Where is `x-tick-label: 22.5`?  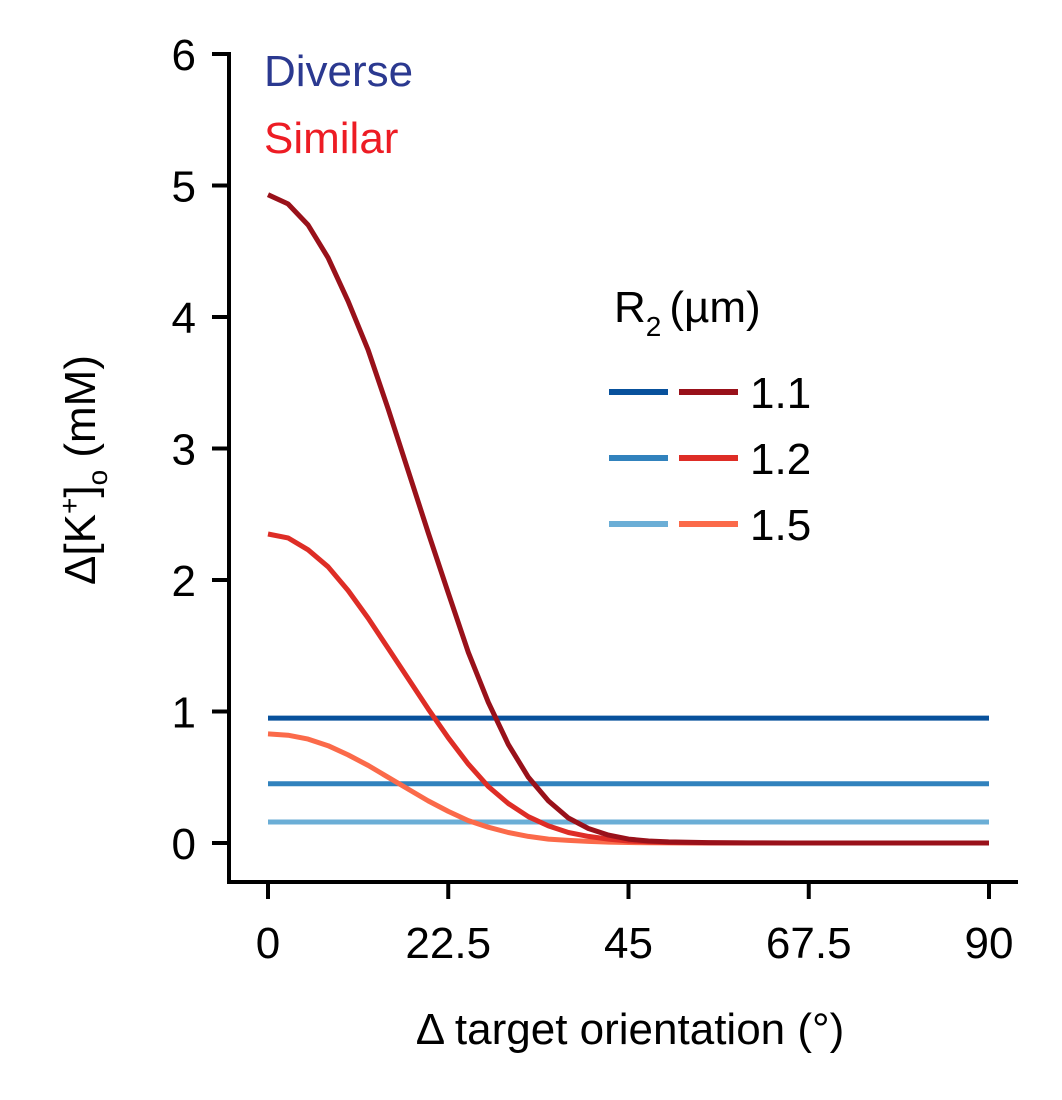 x-tick-label: 22.5 is located at coordinates (448, 943).